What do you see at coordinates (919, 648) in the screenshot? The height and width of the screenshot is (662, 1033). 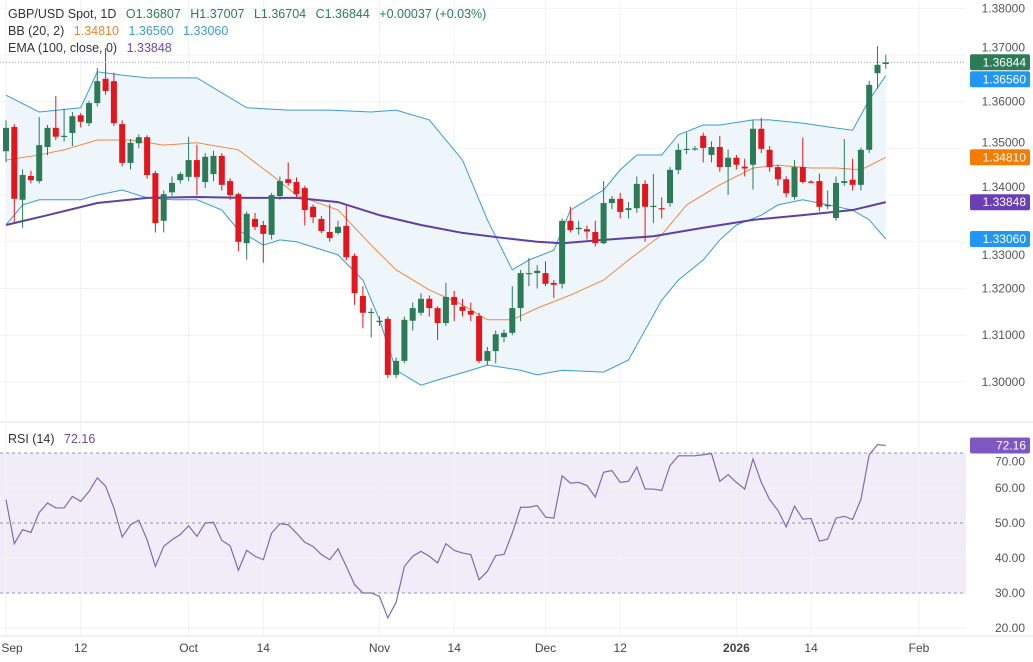 I see `x-tick-label: Feb` at bounding box center [919, 648].